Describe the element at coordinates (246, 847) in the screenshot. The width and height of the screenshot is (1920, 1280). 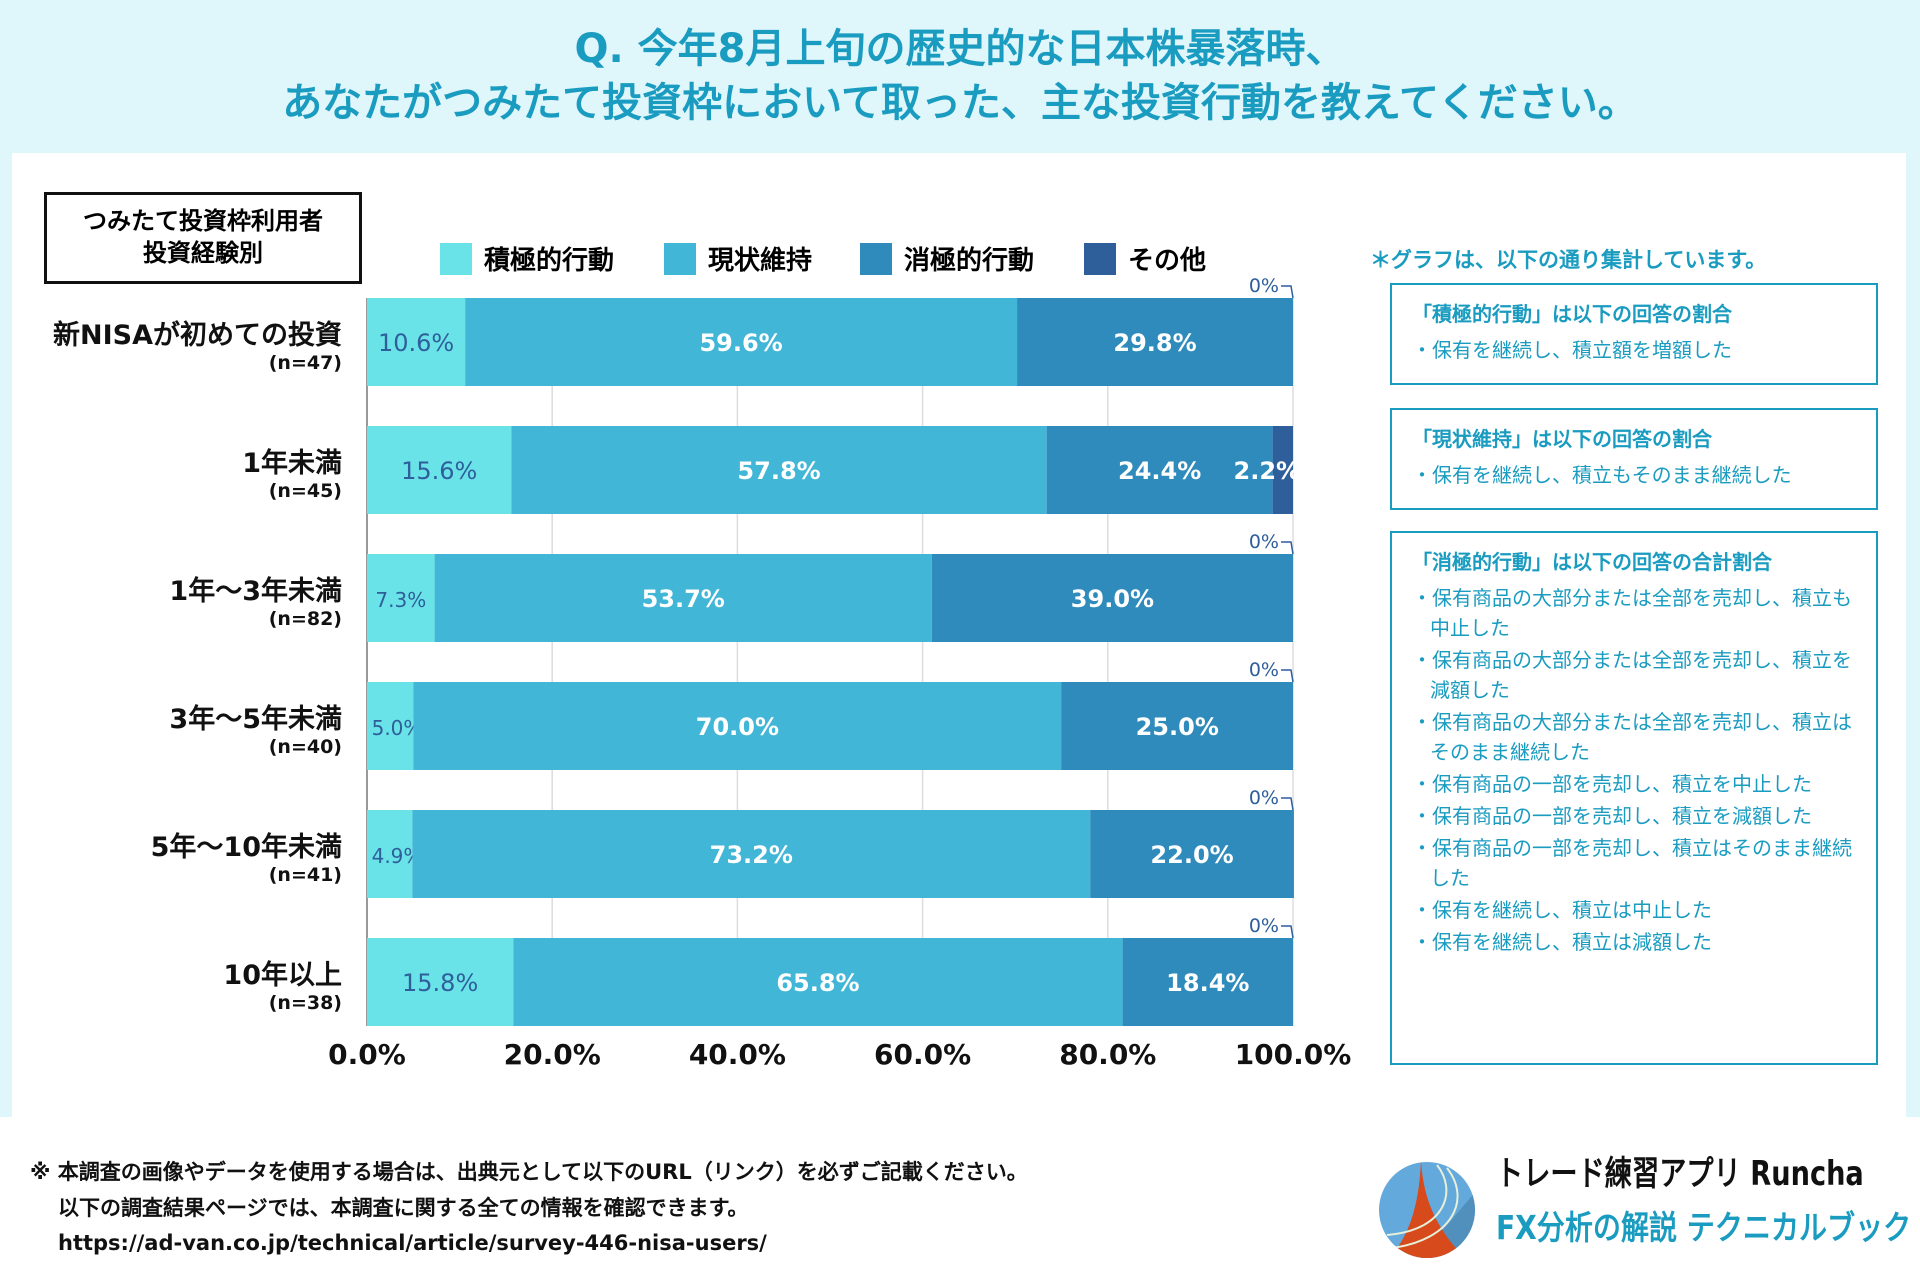
I see `row-label-category: 5年〜10年未満` at that location.